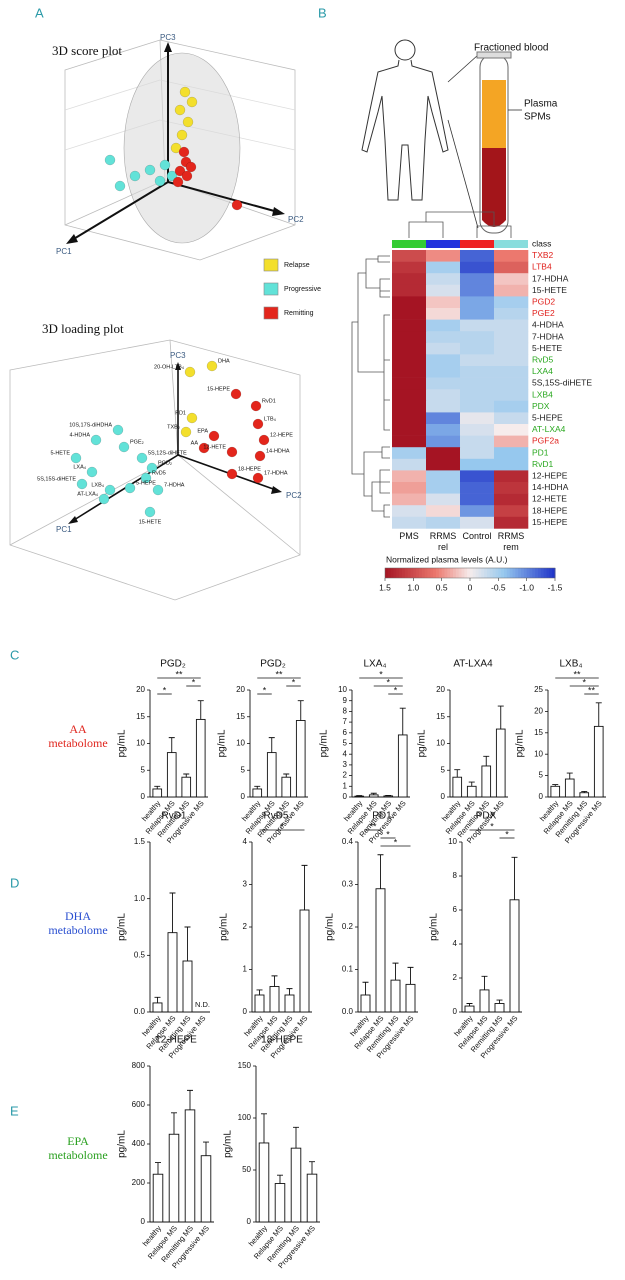 This screenshot has height=1280, width=625. I want to click on connector, so click(463, 174).